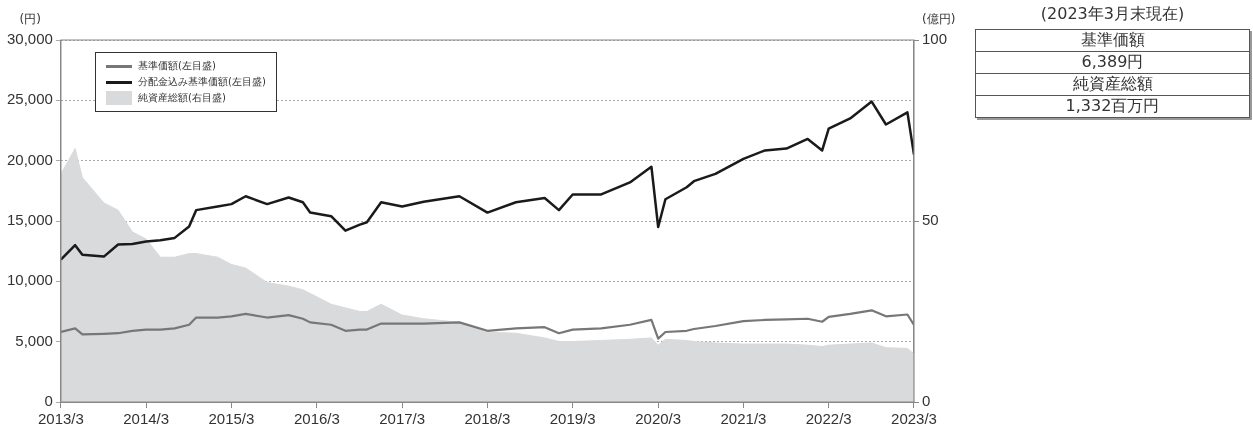  What do you see at coordinates (202, 82) in the screenshot?
I see `legend-label: 分配金込み基準価額(左目盛)` at bounding box center [202, 82].